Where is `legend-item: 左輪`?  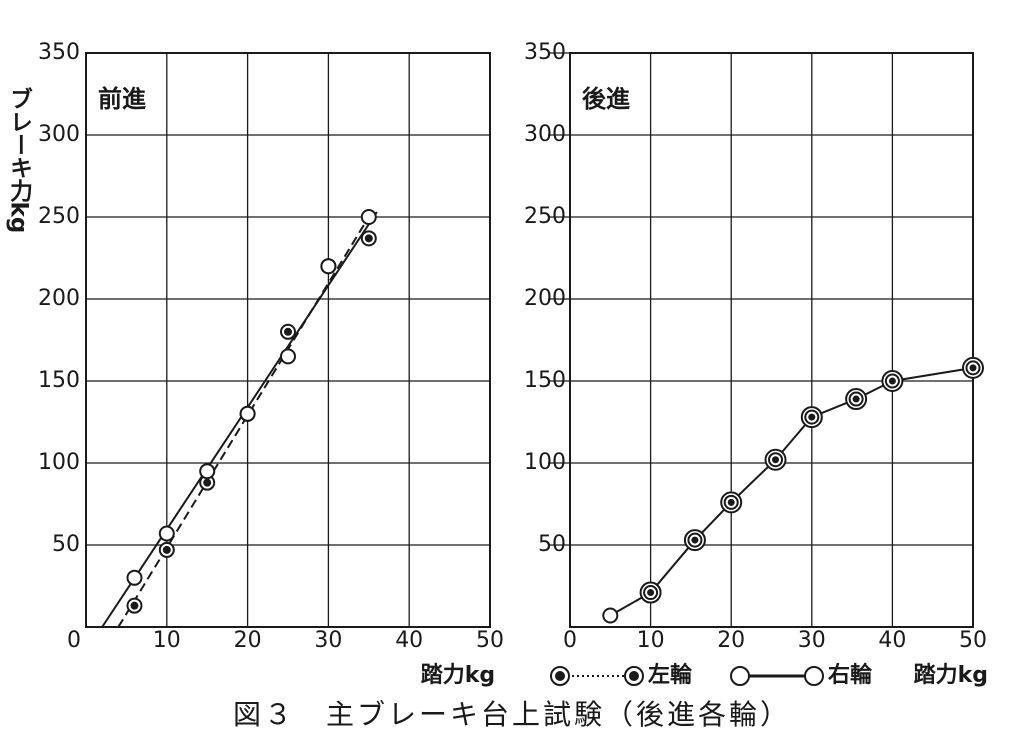 legend-item: 左輪 is located at coordinates (621, 675).